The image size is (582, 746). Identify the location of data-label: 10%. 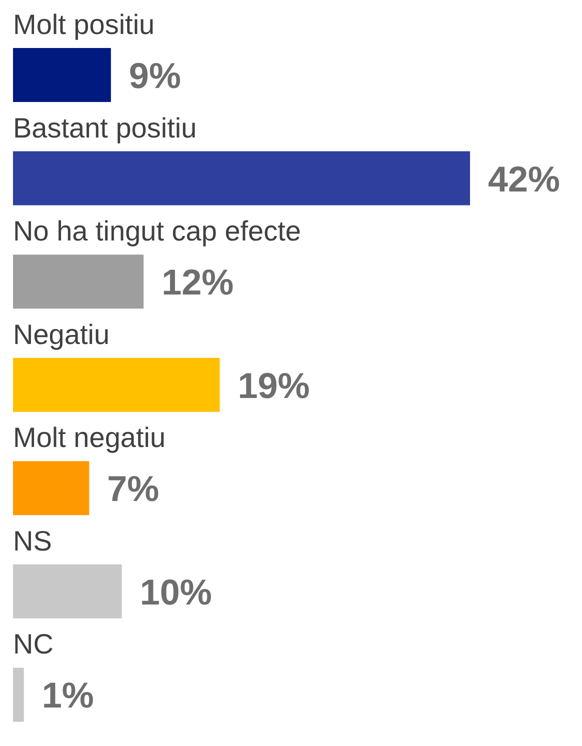
(176, 591).